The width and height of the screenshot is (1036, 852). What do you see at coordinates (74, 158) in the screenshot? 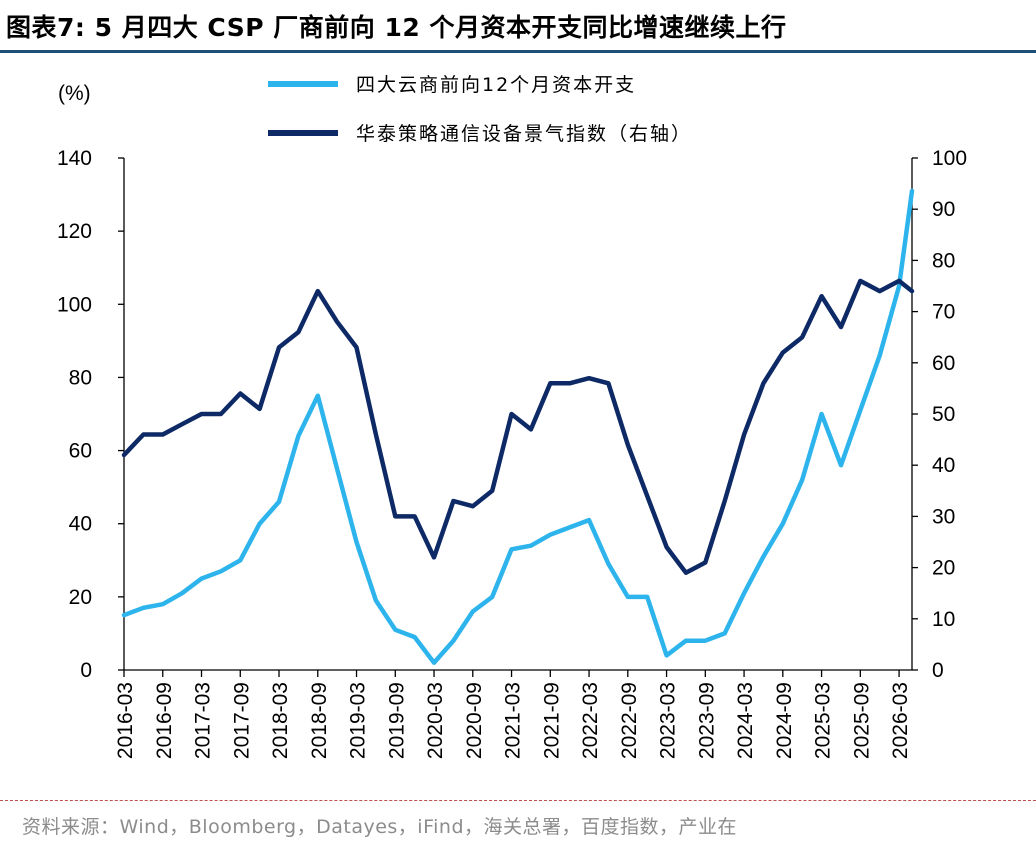
I see `y-left-tick-label: 140` at bounding box center [74, 158].